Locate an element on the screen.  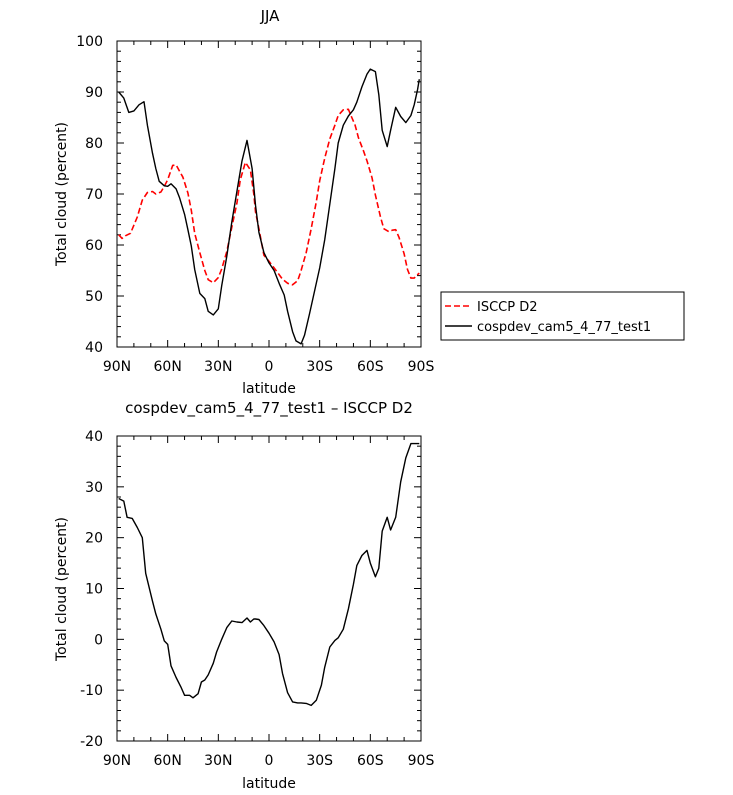
bottom-series-layer is located at coordinates (269, 574).